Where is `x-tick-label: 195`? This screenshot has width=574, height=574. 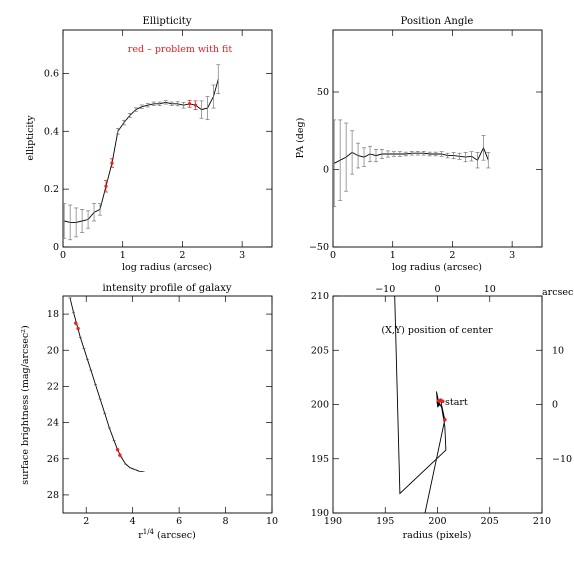 x-tick-label: 195 is located at coordinates (385, 521).